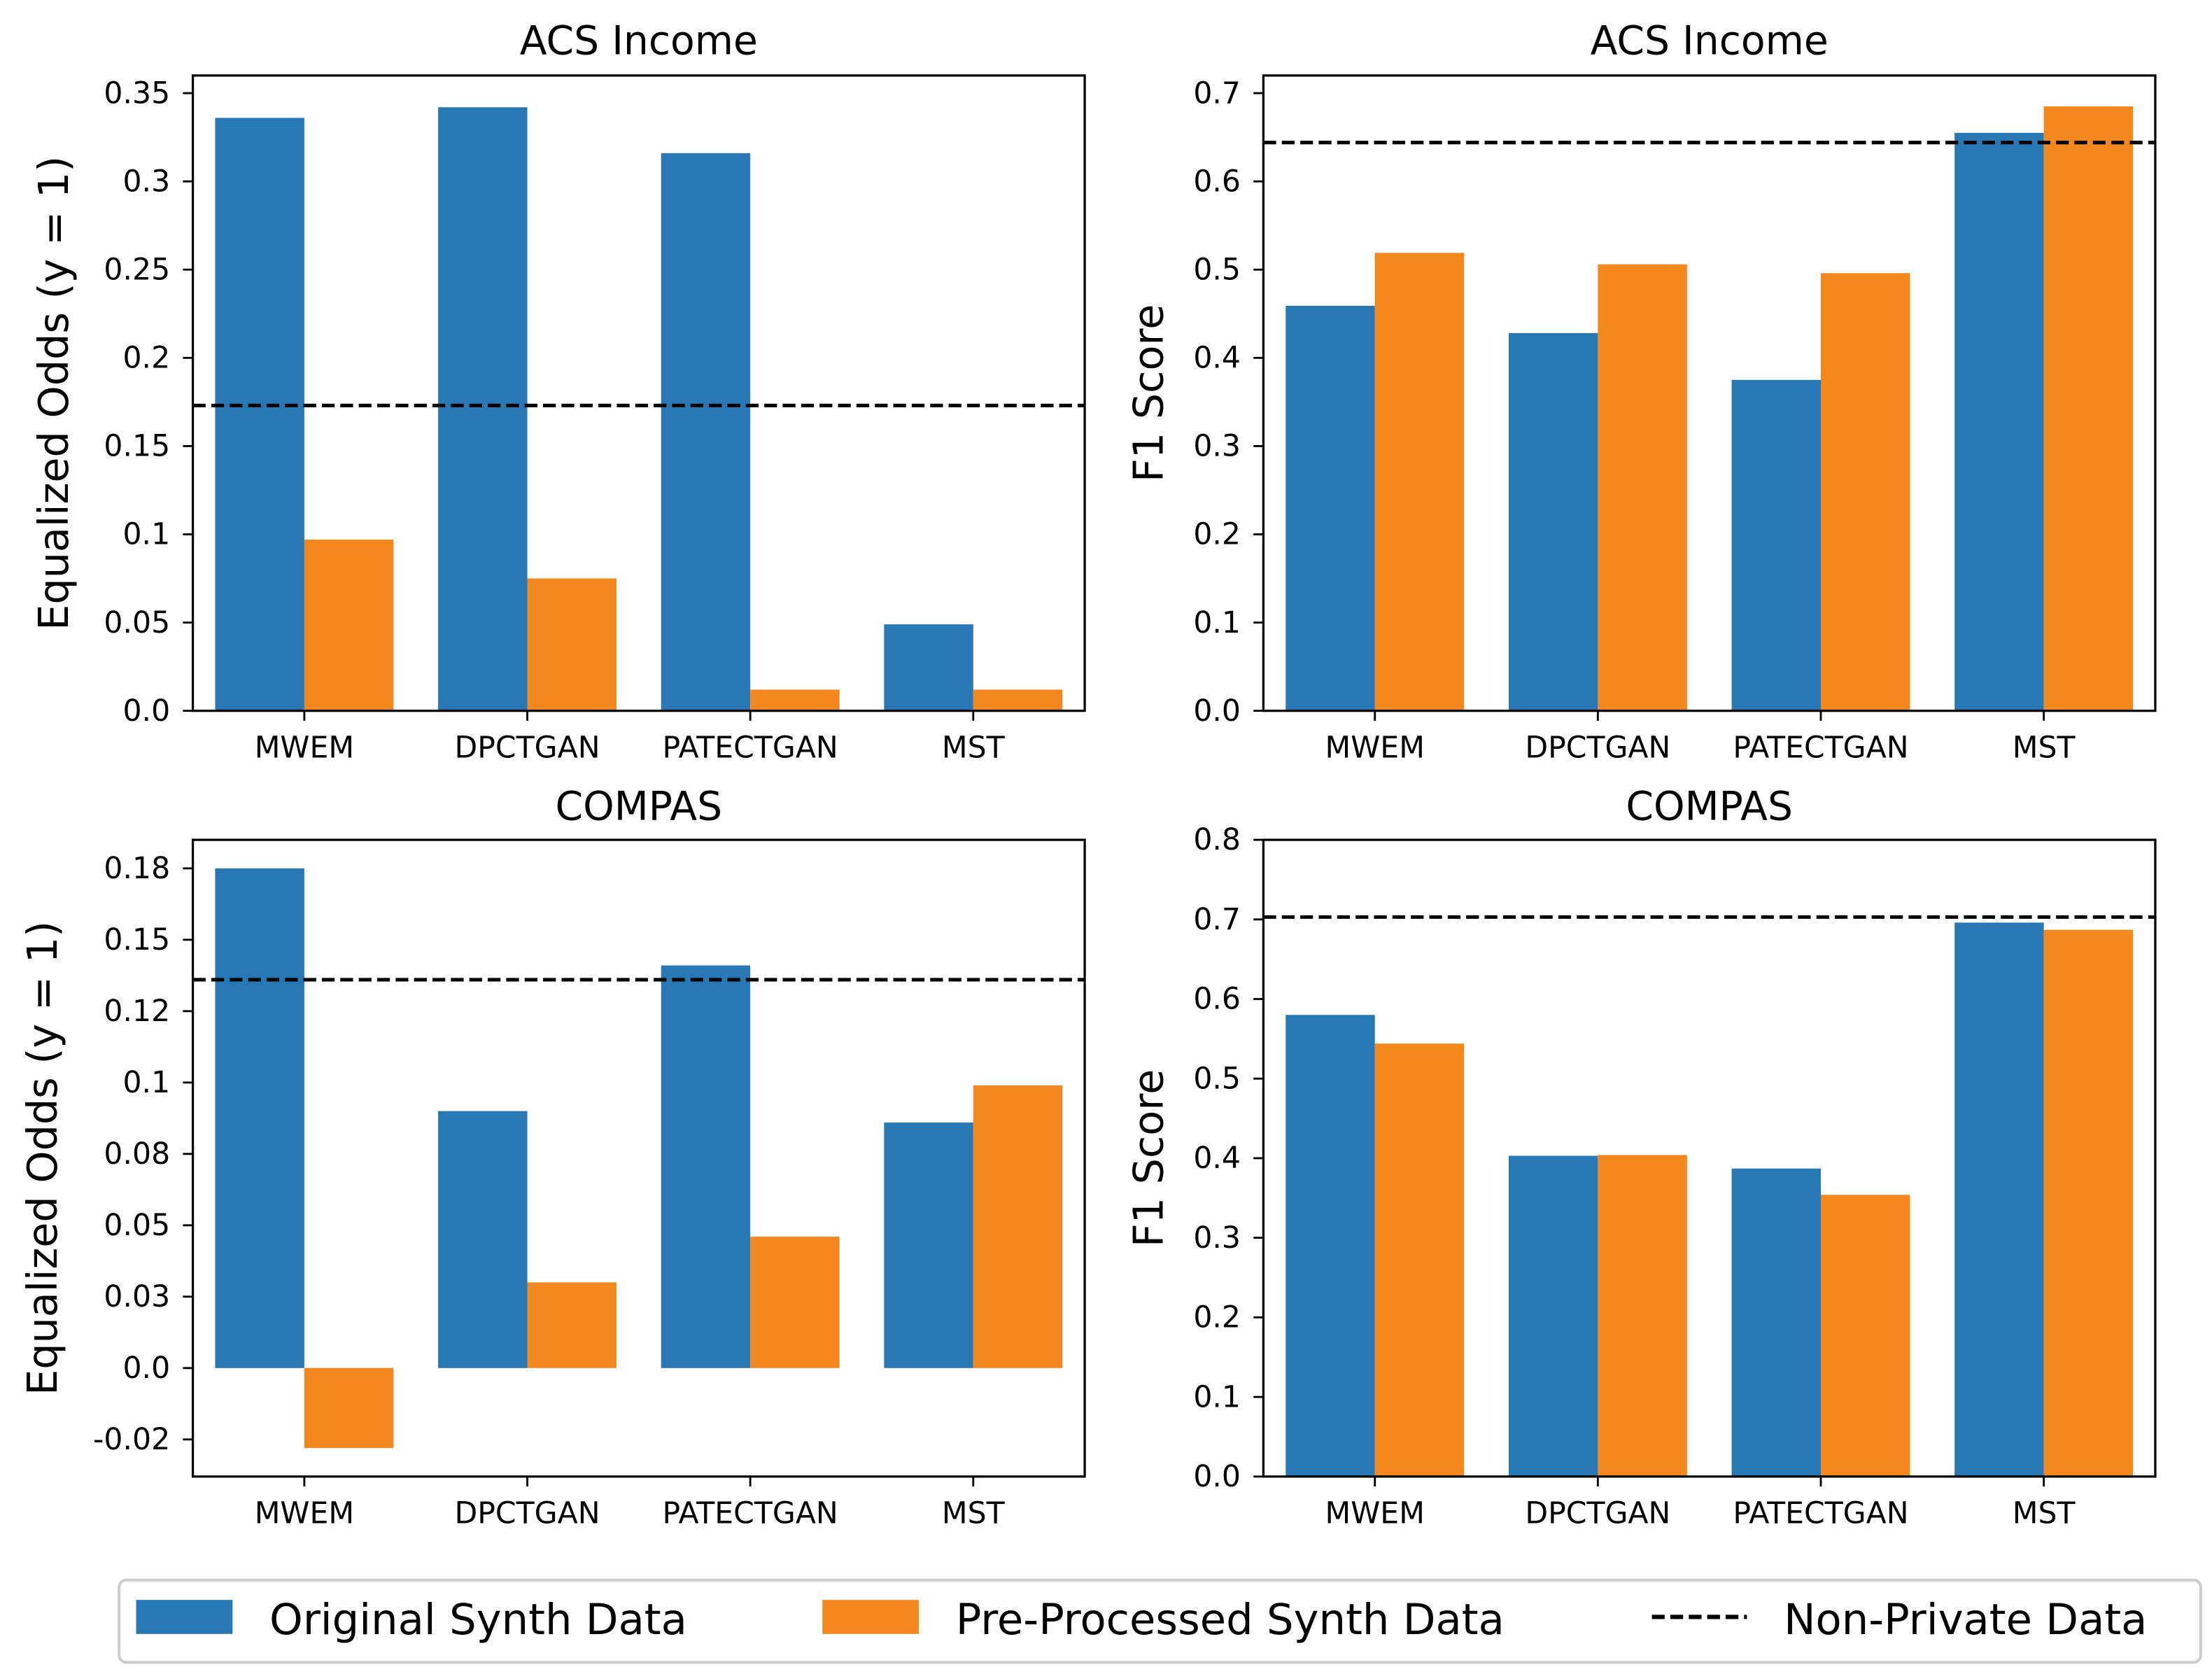 This screenshot has height=1674, width=2212. What do you see at coordinates (137, 270) in the screenshot?
I see `ytick-label: 0.25` at bounding box center [137, 270].